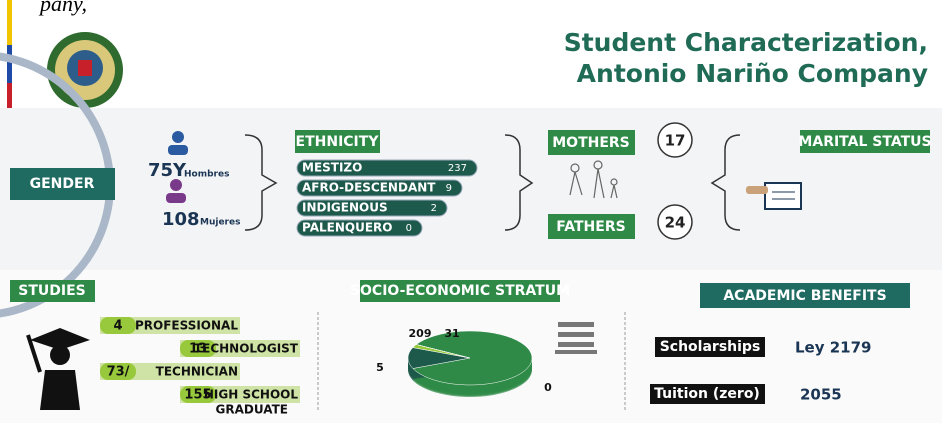 The width and height of the screenshot is (942, 423). Describe the element at coordinates (9, 22) in the screenshot. I see `flag-yellow` at that location.